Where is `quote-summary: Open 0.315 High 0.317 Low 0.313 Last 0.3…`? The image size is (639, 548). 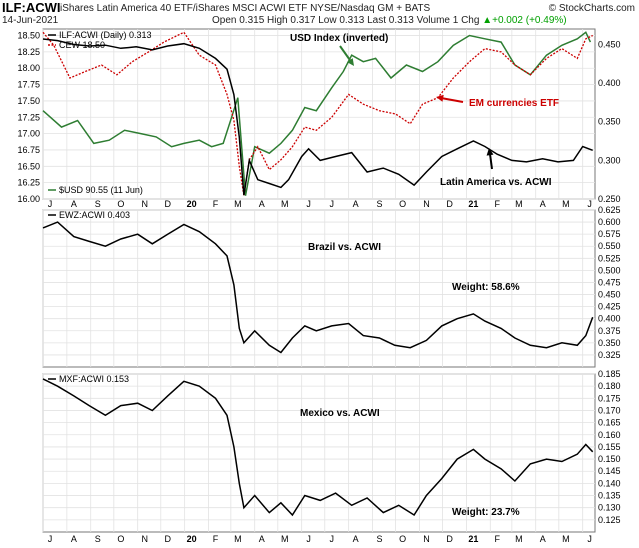 quote-summary: Open 0.315 High 0.317 Low 0.313 Last 0.3… is located at coordinates (389, 20).